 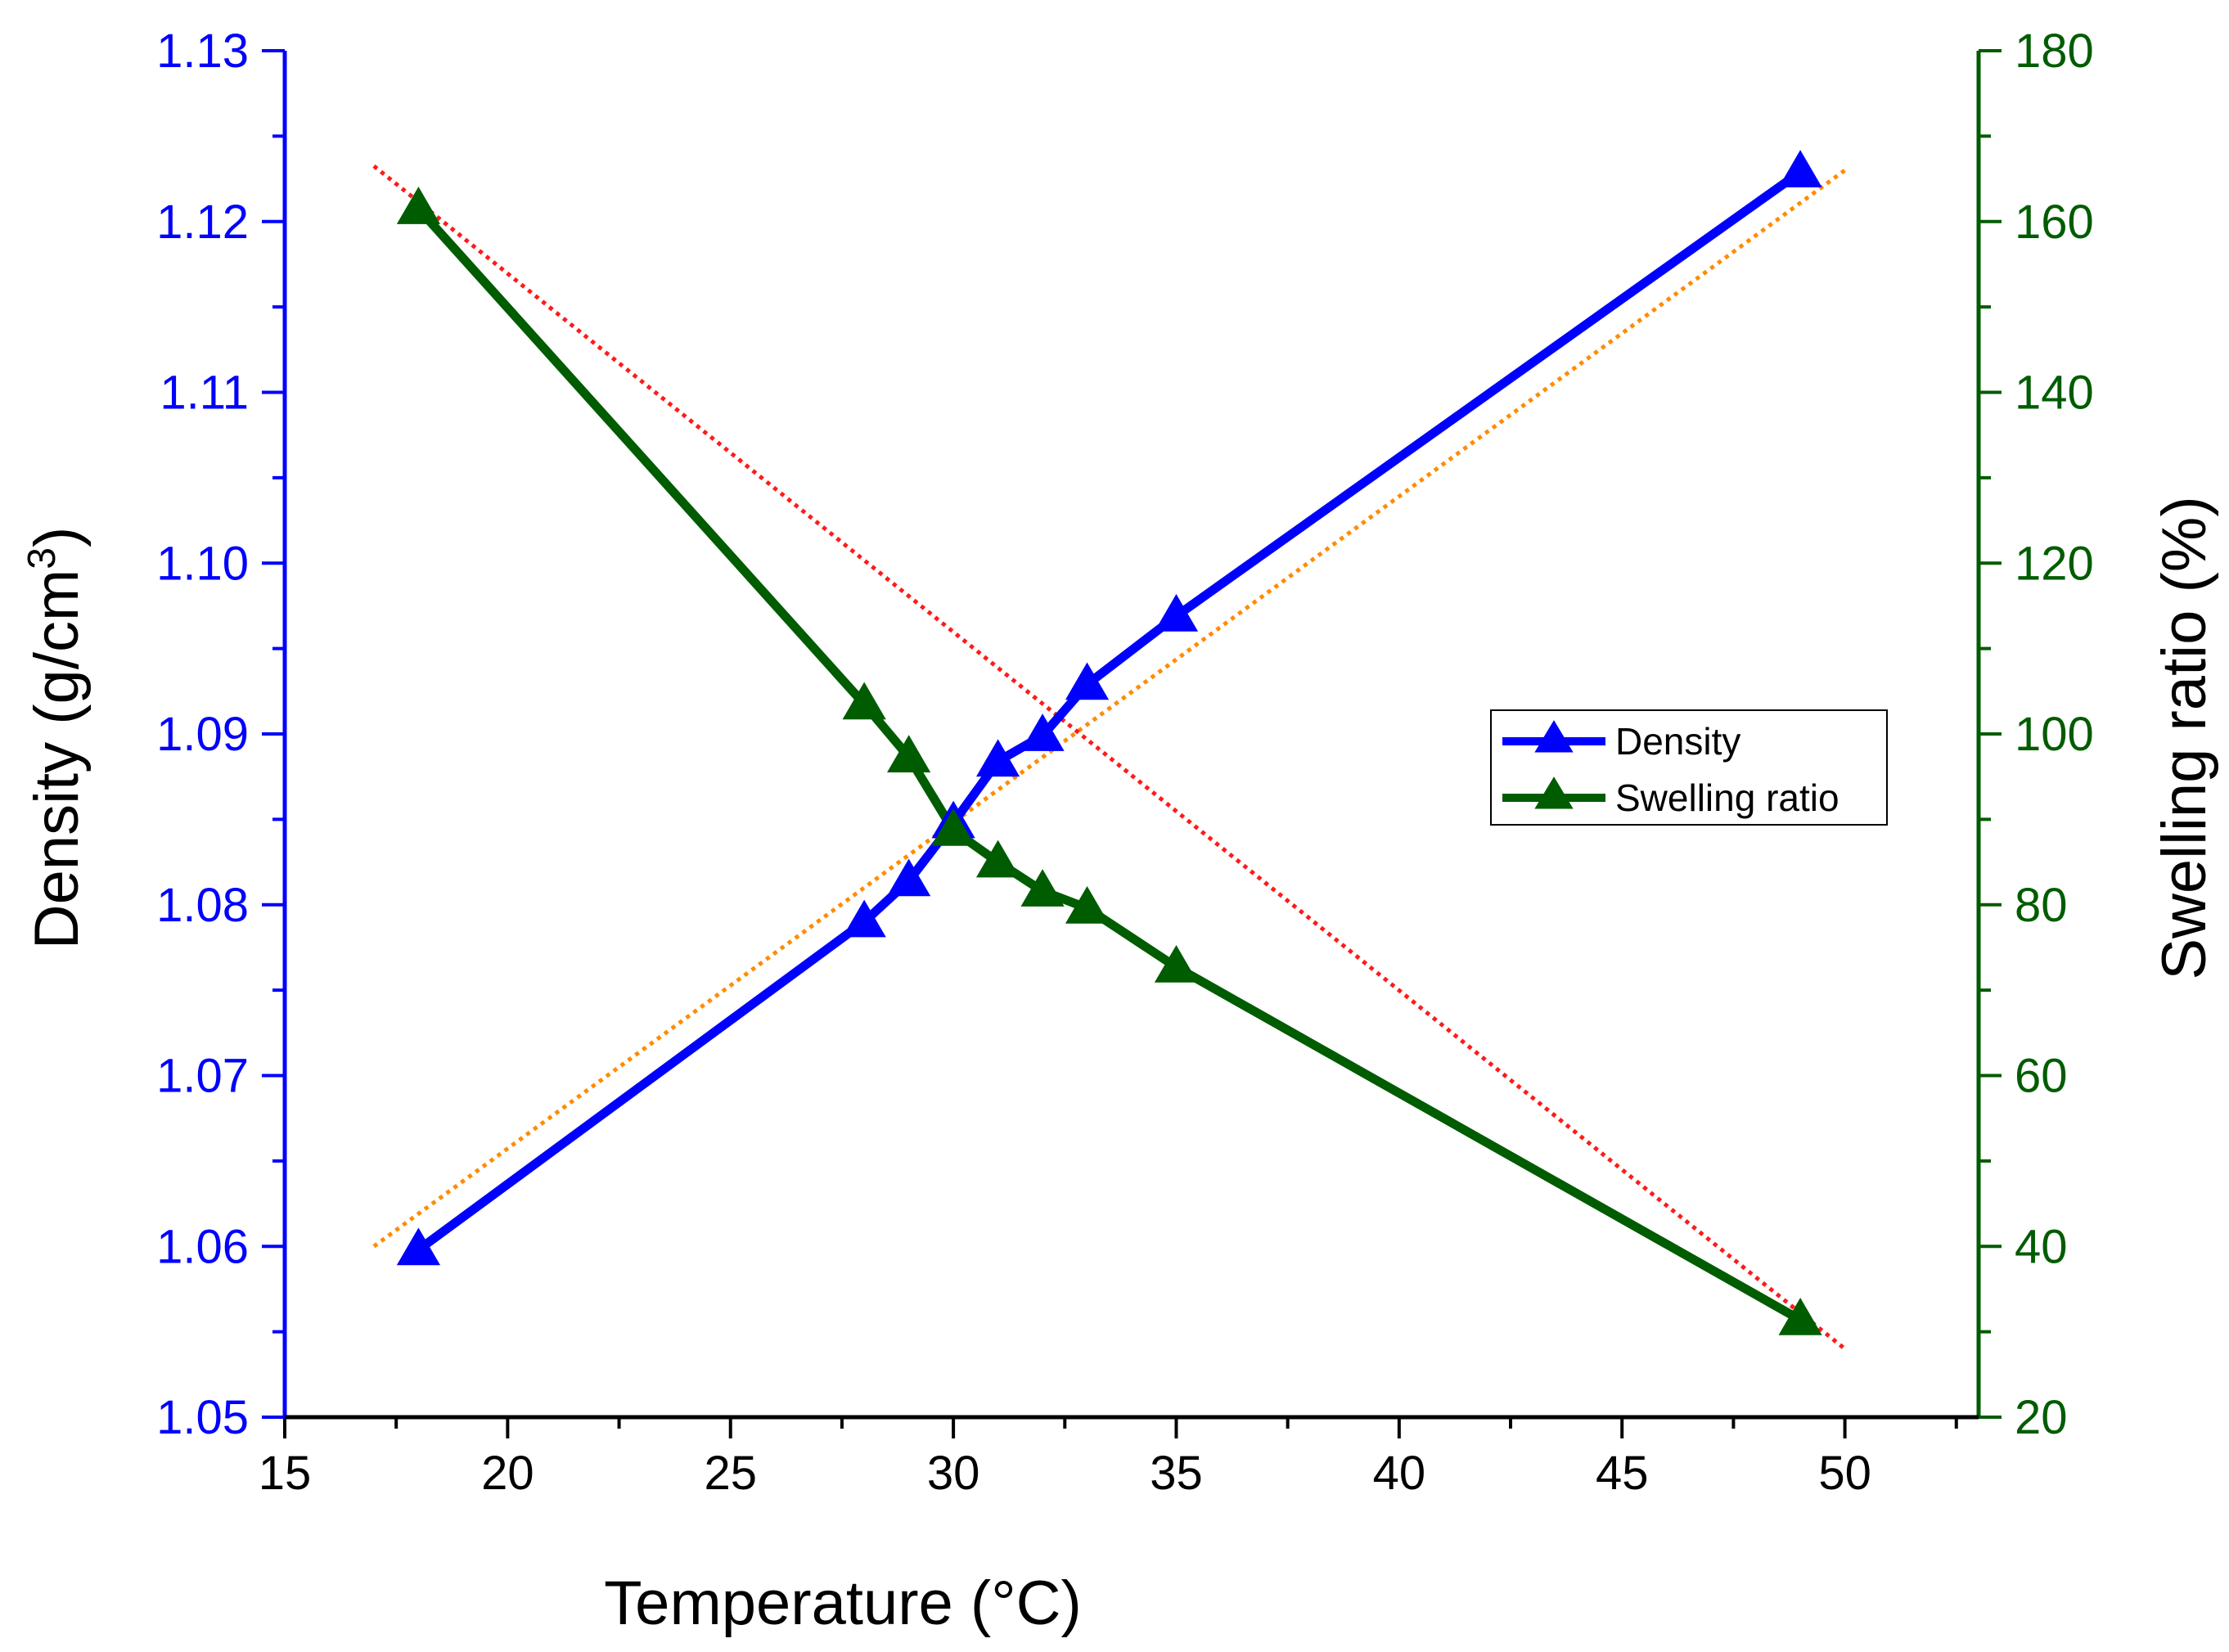 I want to click on x-tick-label: 40, so click(x=1399, y=1473).